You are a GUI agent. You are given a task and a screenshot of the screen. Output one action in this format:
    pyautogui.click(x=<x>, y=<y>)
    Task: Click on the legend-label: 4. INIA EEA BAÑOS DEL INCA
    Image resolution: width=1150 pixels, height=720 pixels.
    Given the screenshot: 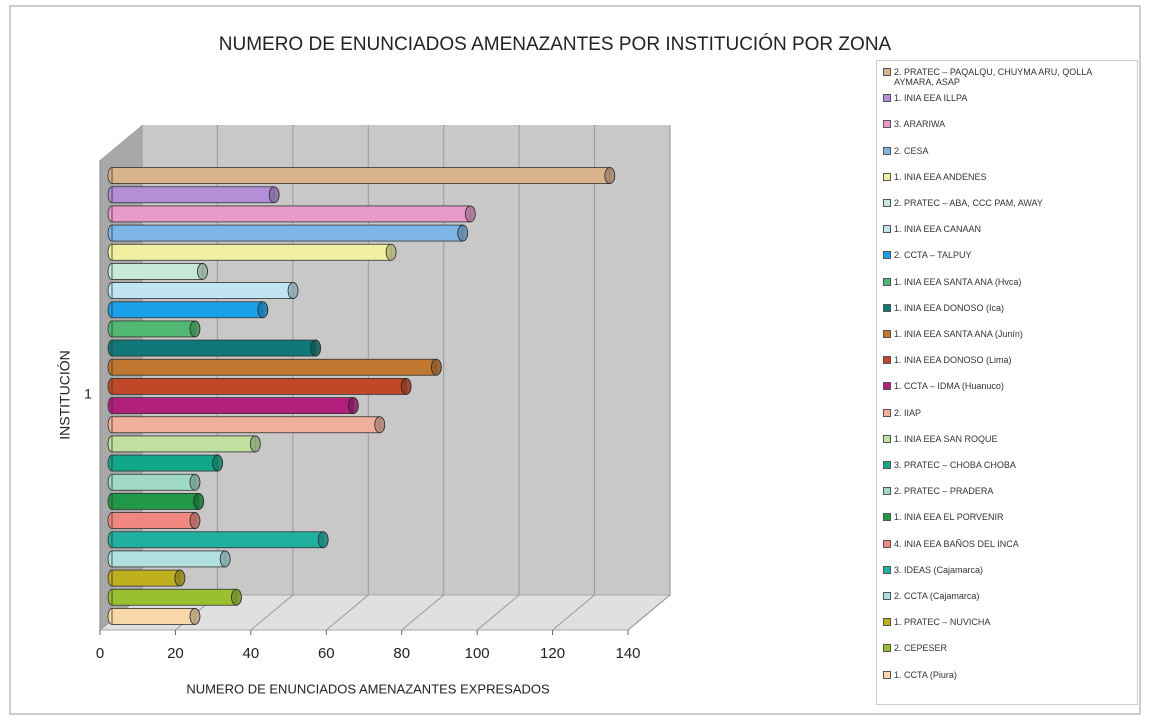 What is the action you would take?
    pyautogui.click(x=956, y=543)
    